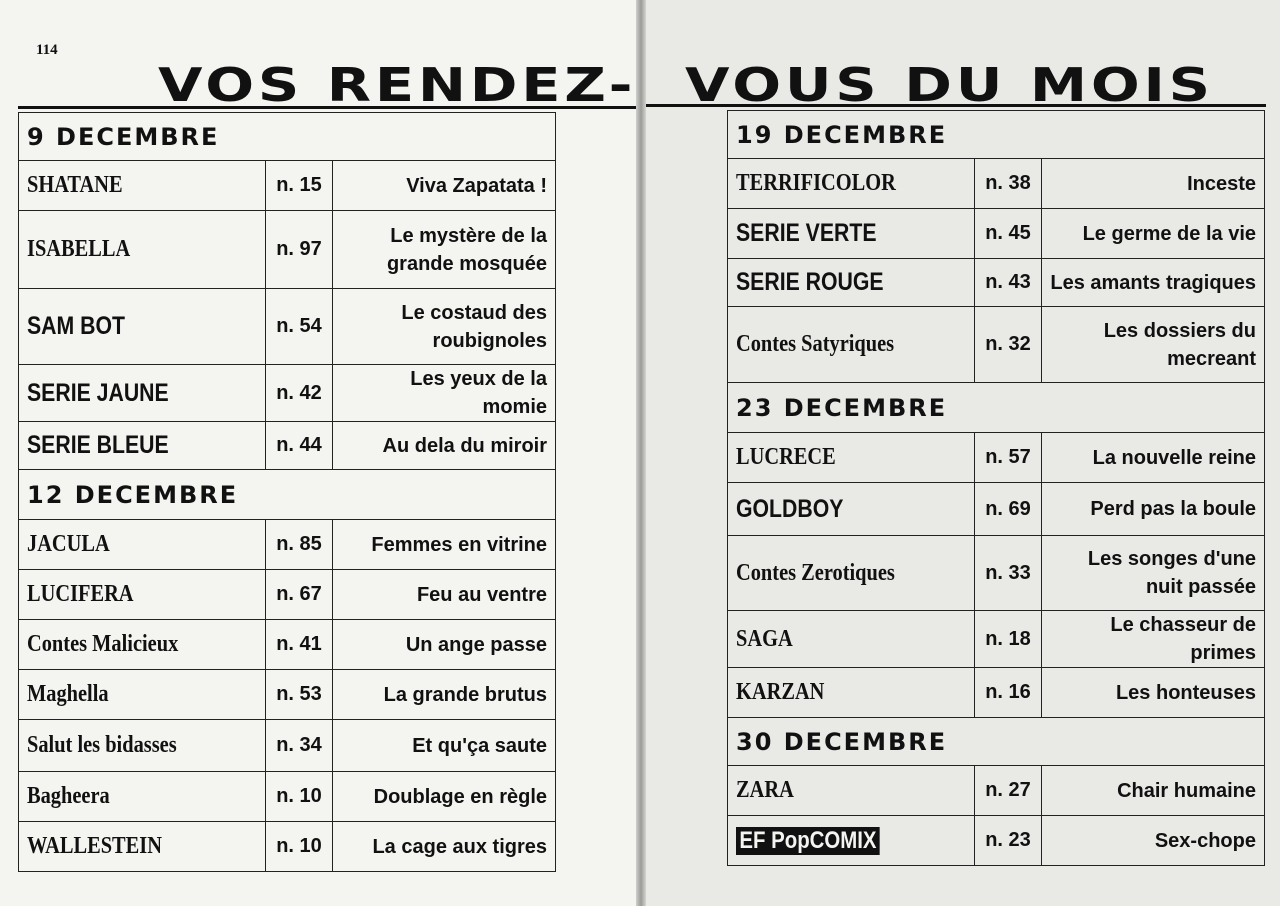 Image resolution: width=1280 pixels, height=906 pixels. Describe the element at coordinates (806, 233) in the screenshot. I see `series-logo-text: SERIE VERTE` at that location.